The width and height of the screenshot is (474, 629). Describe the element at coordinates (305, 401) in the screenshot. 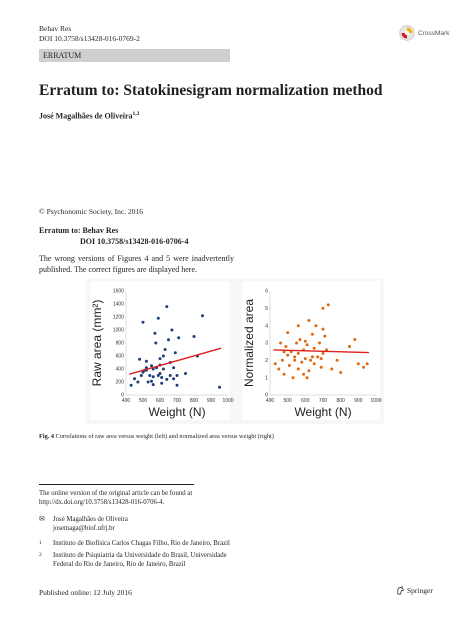

I see `x-tick-label-norm: 600` at that location.